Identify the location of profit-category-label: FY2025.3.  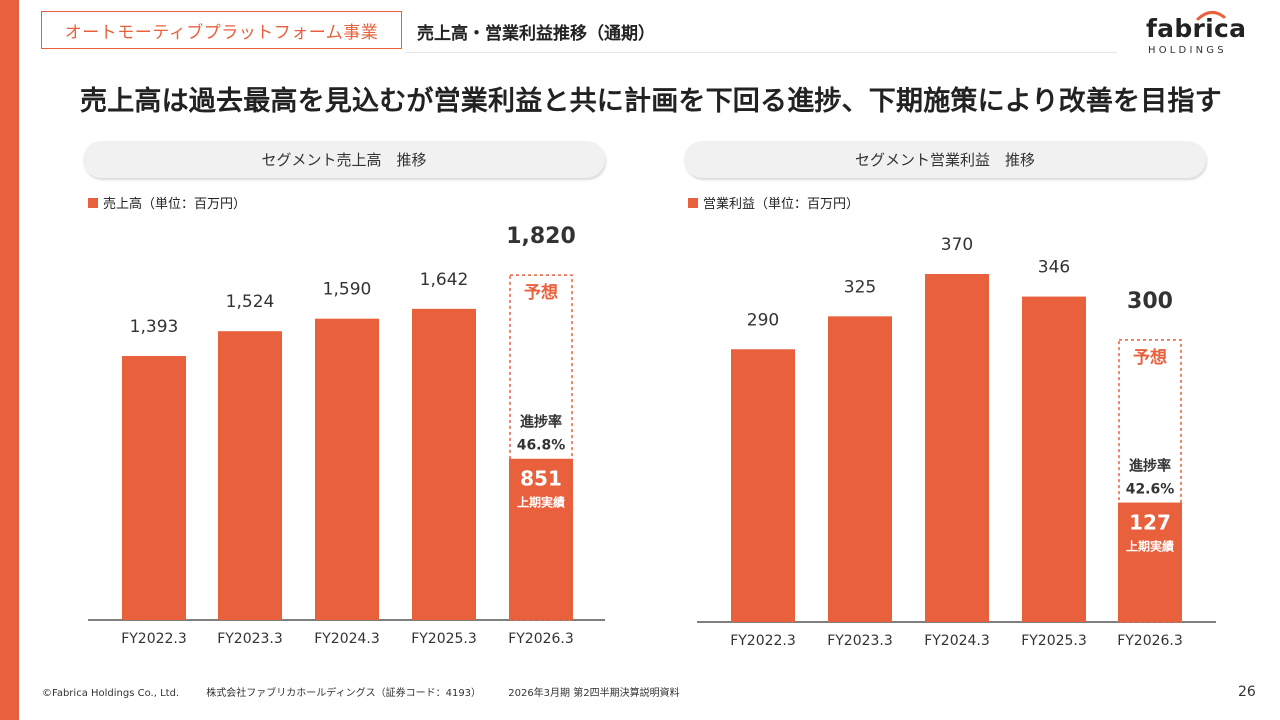
(1054, 641).